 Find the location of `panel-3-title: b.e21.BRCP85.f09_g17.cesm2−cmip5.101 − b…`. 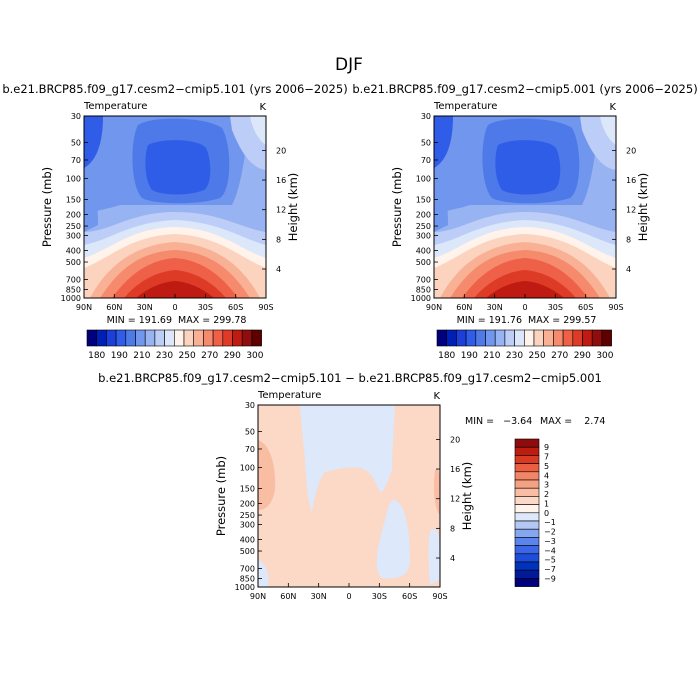

panel-3-title: b.e21.BRCP85.f09_g17.cesm2−cmip5.101 − b… is located at coordinates (350, 378).